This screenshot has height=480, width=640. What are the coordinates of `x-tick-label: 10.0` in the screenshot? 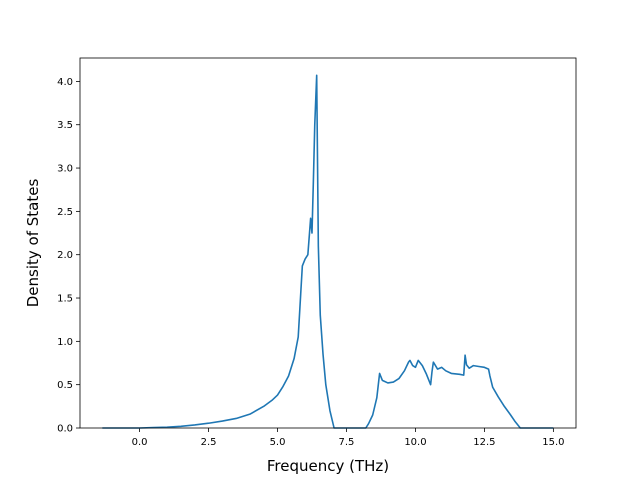 It's located at (415, 442).